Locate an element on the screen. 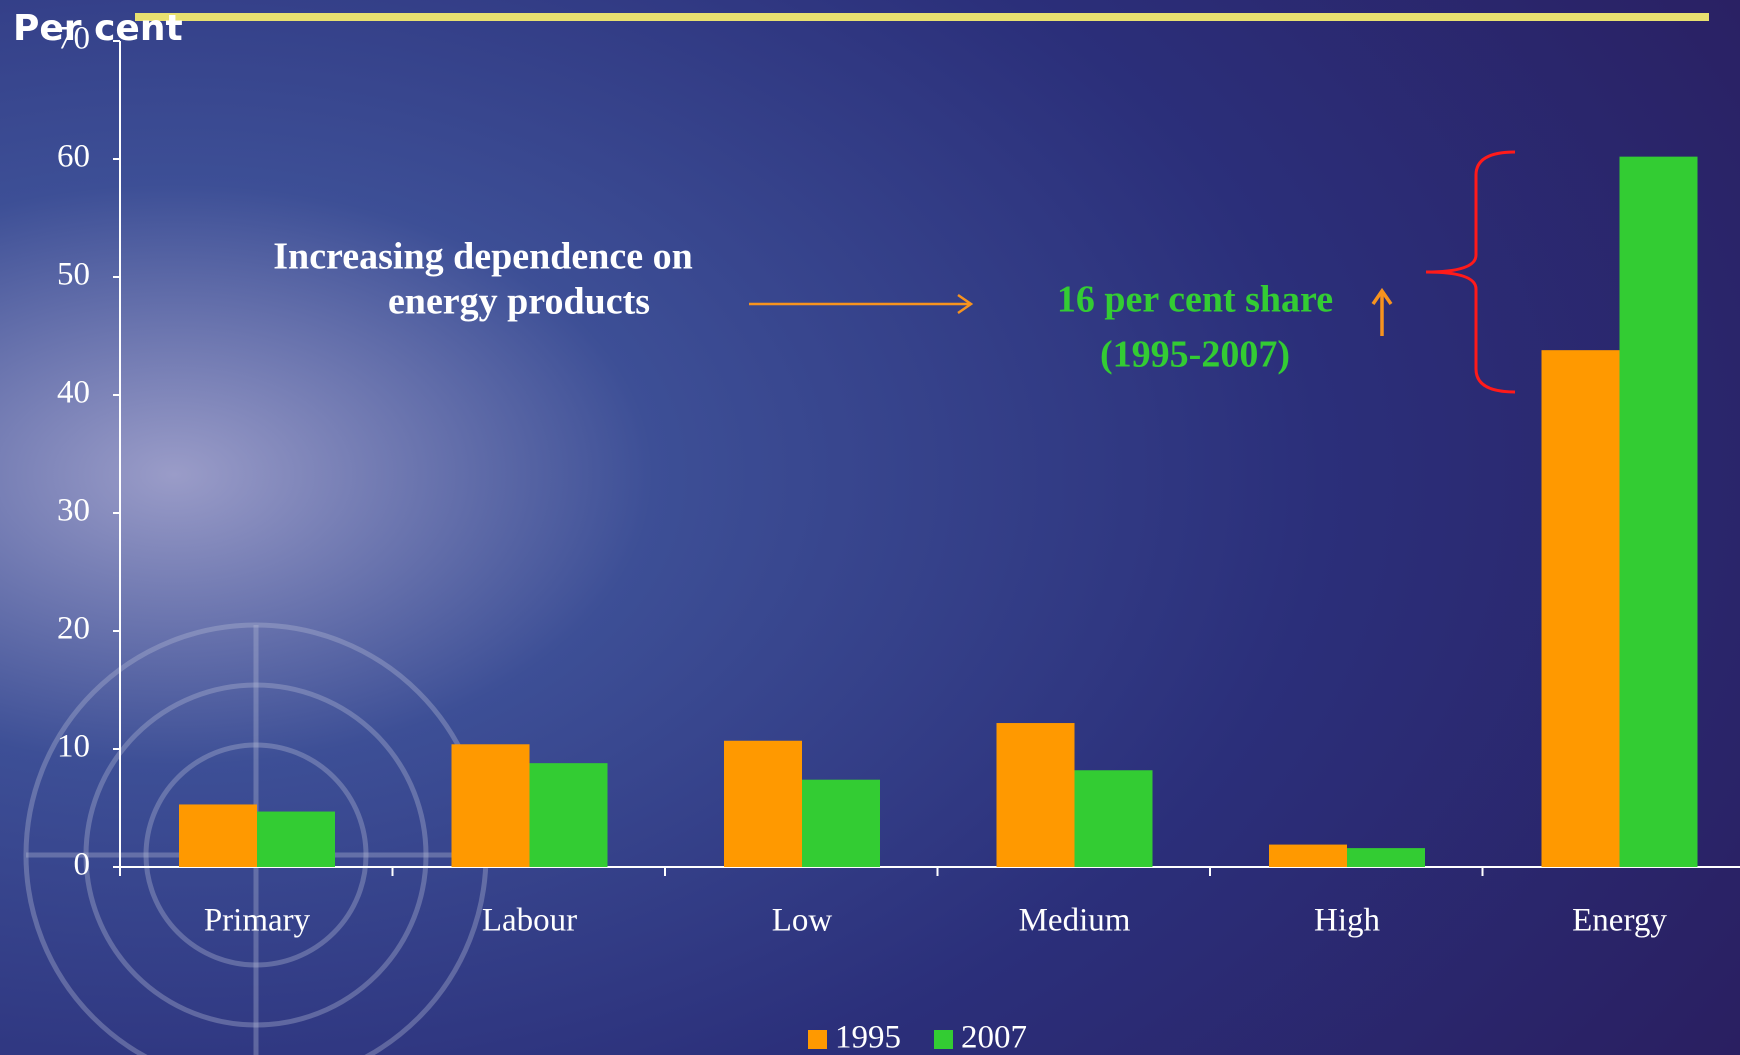  y-tick-label: 40 is located at coordinates (73, 393).